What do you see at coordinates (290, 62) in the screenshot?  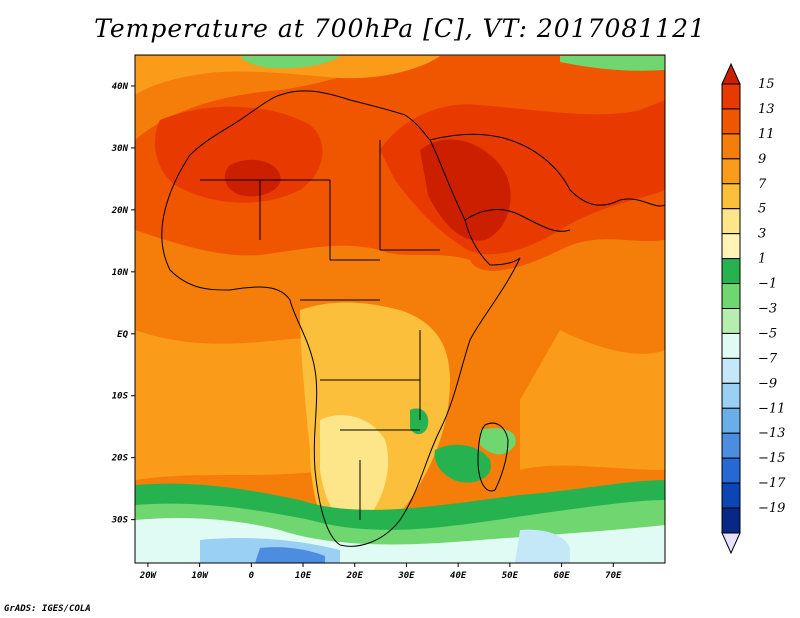 I see `field-region-europe-green` at bounding box center [290, 62].